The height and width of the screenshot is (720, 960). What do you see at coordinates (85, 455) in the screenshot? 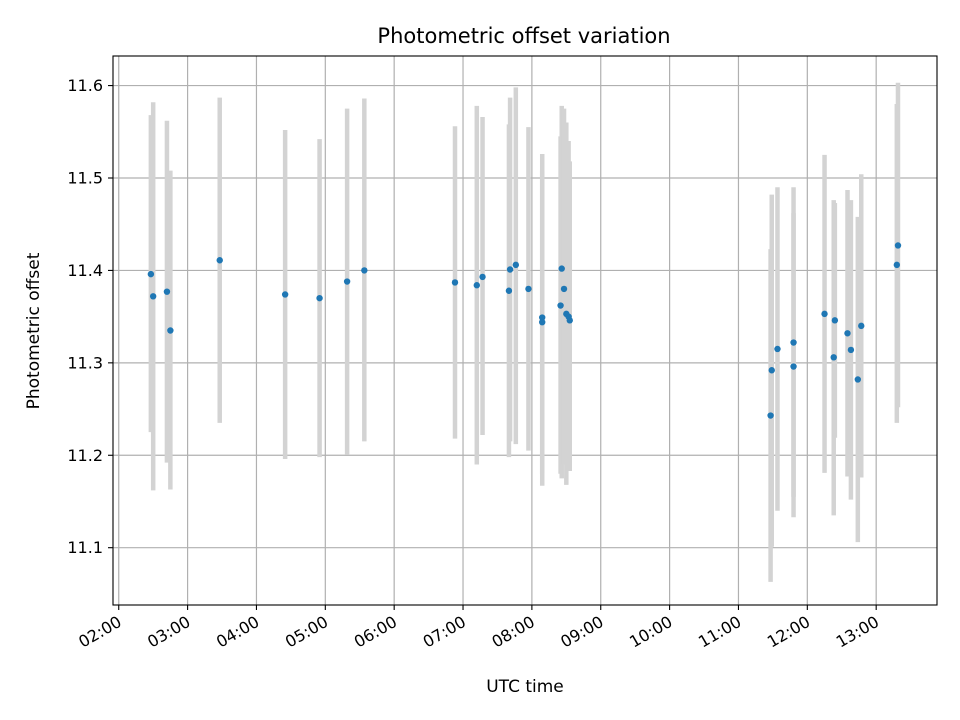
I see `y-tick-label: 11.2` at bounding box center [85, 455].